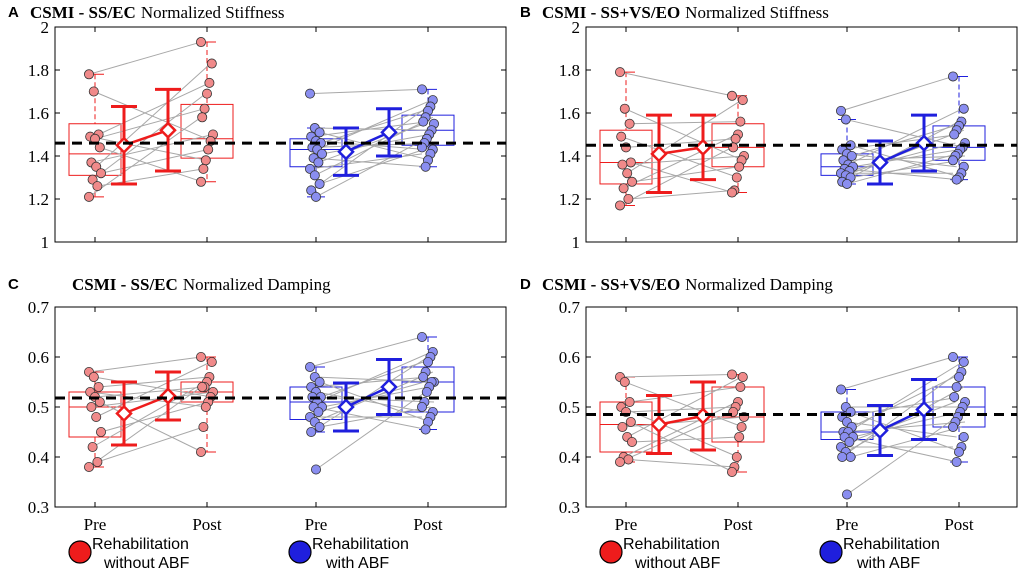  Describe the element at coordinates (357, 563) in the screenshot. I see `legend-label-line2: with ABF` at that location.